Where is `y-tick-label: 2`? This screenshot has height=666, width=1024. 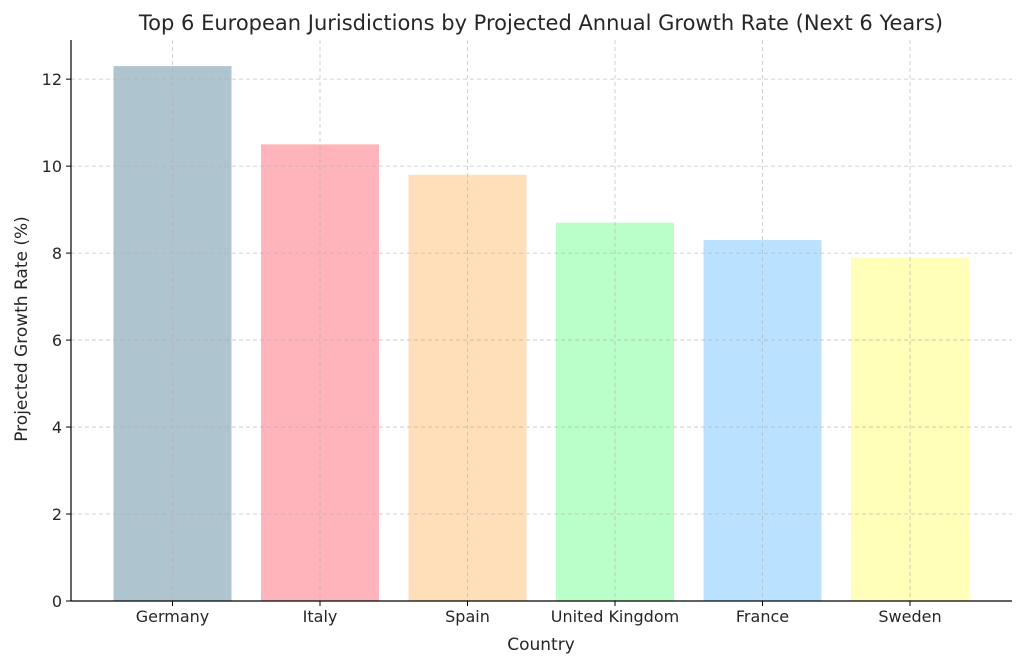
y-tick-label: 2 is located at coordinates (57, 514).